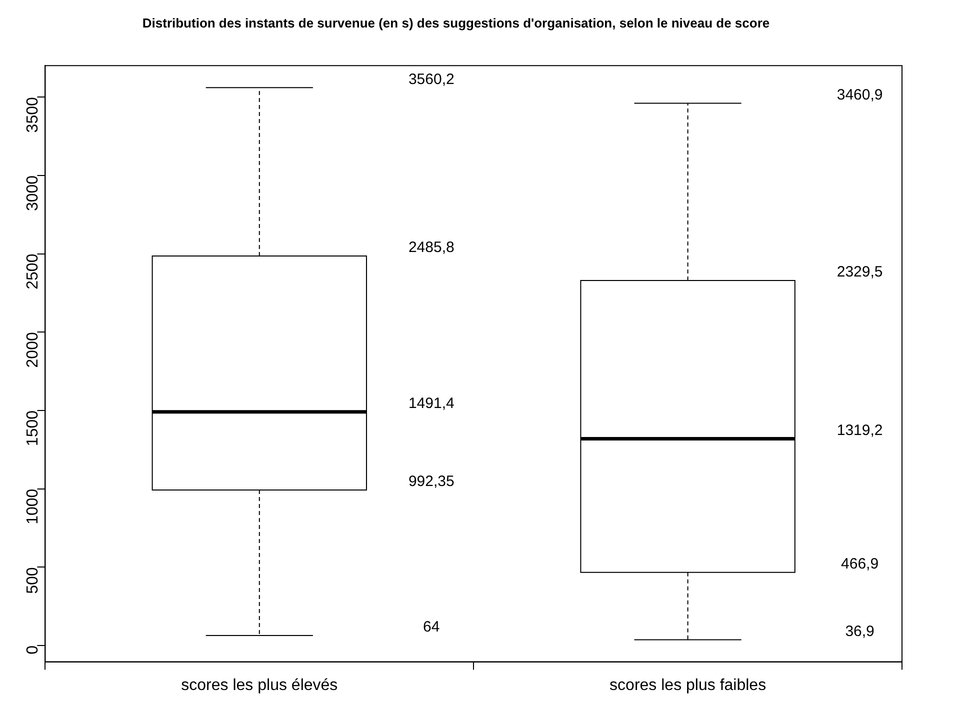 This screenshot has height=711, width=962. I want to click on annotation: 992,35, so click(431, 481).